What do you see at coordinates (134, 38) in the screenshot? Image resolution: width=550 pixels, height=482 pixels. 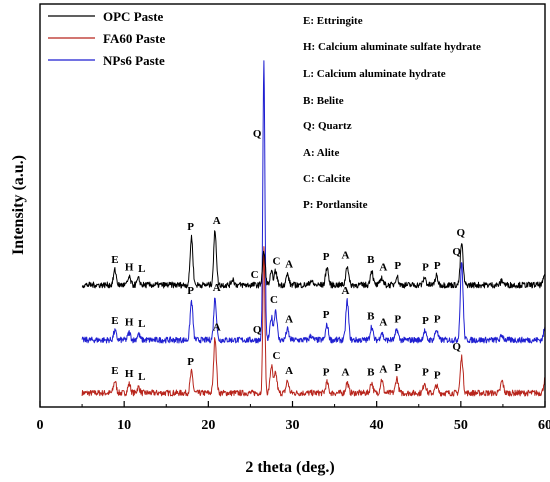 I see `legend-label-fa60: FA60 Paste` at bounding box center [134, 38].